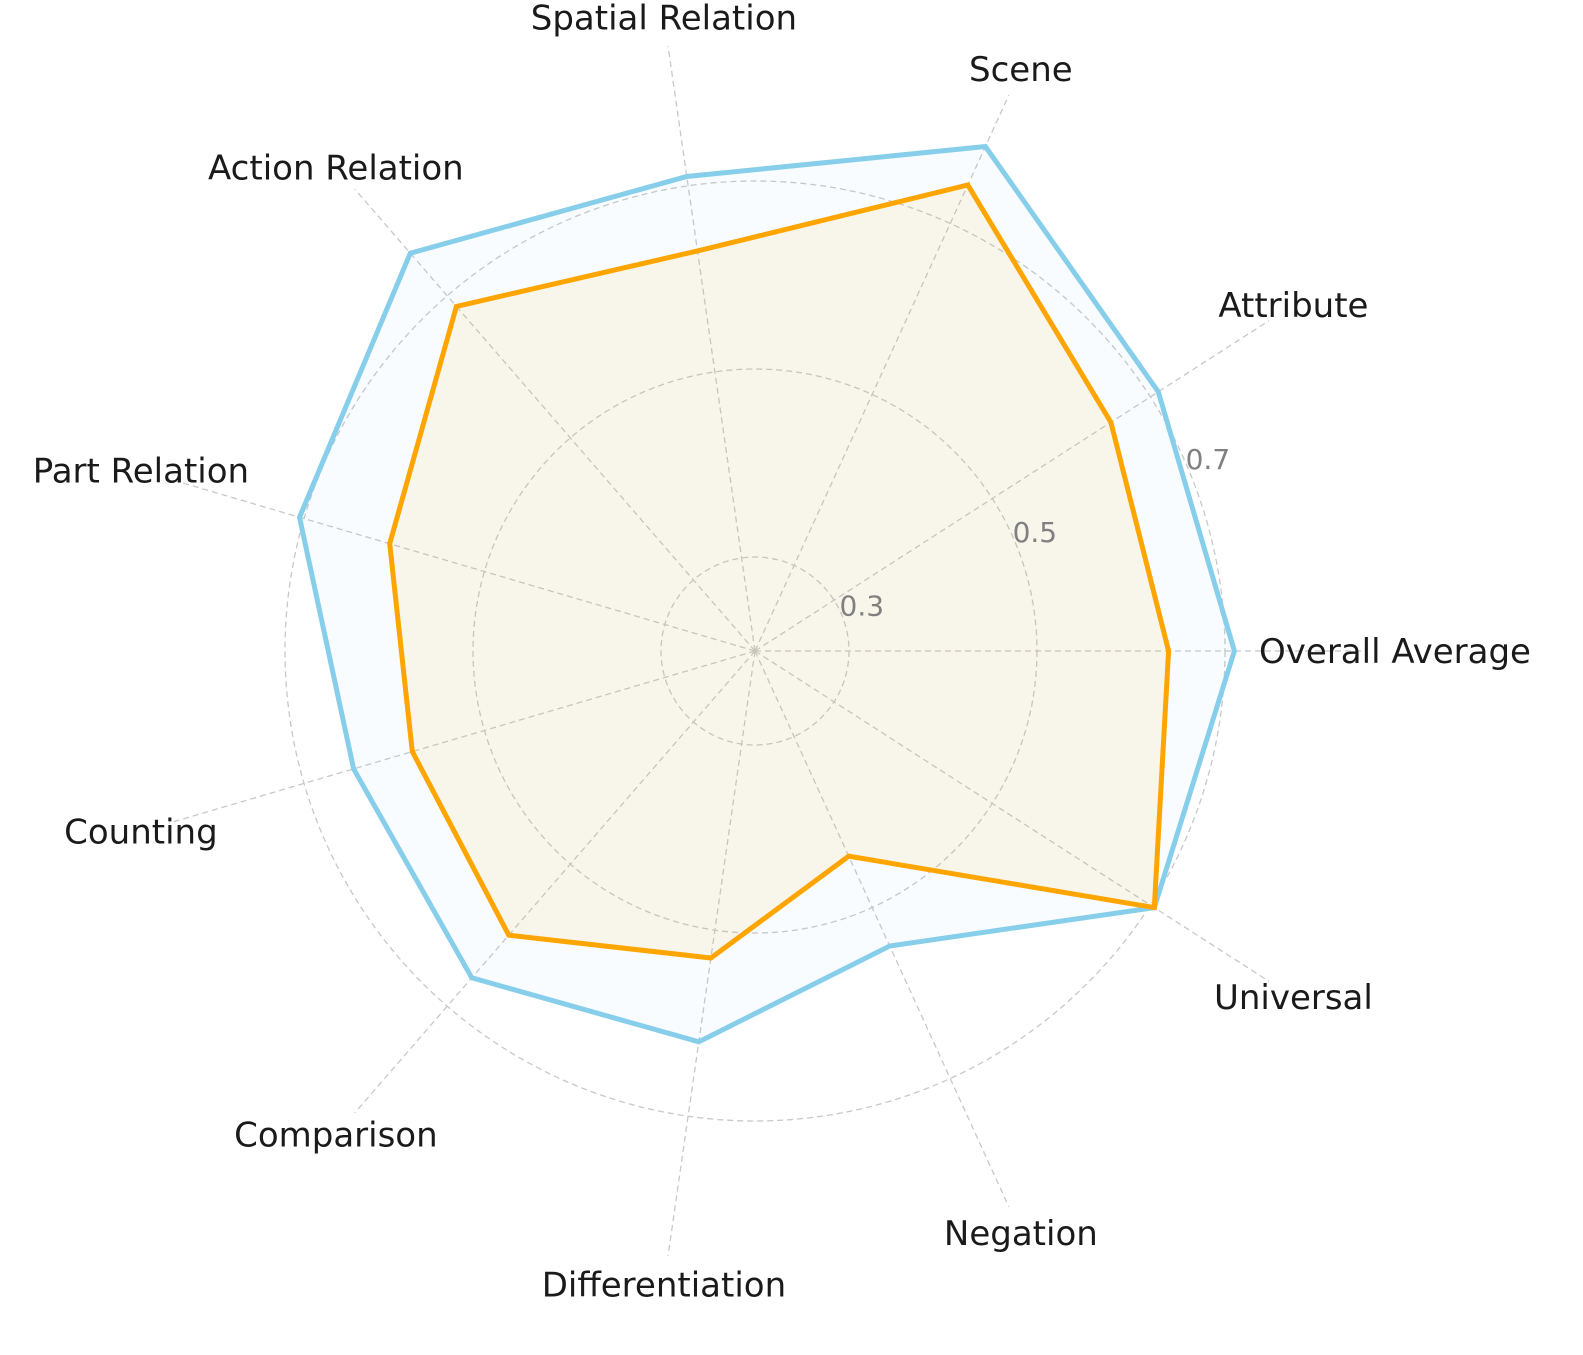  I want to click on category-label: Action Relation, so click(336, 168).